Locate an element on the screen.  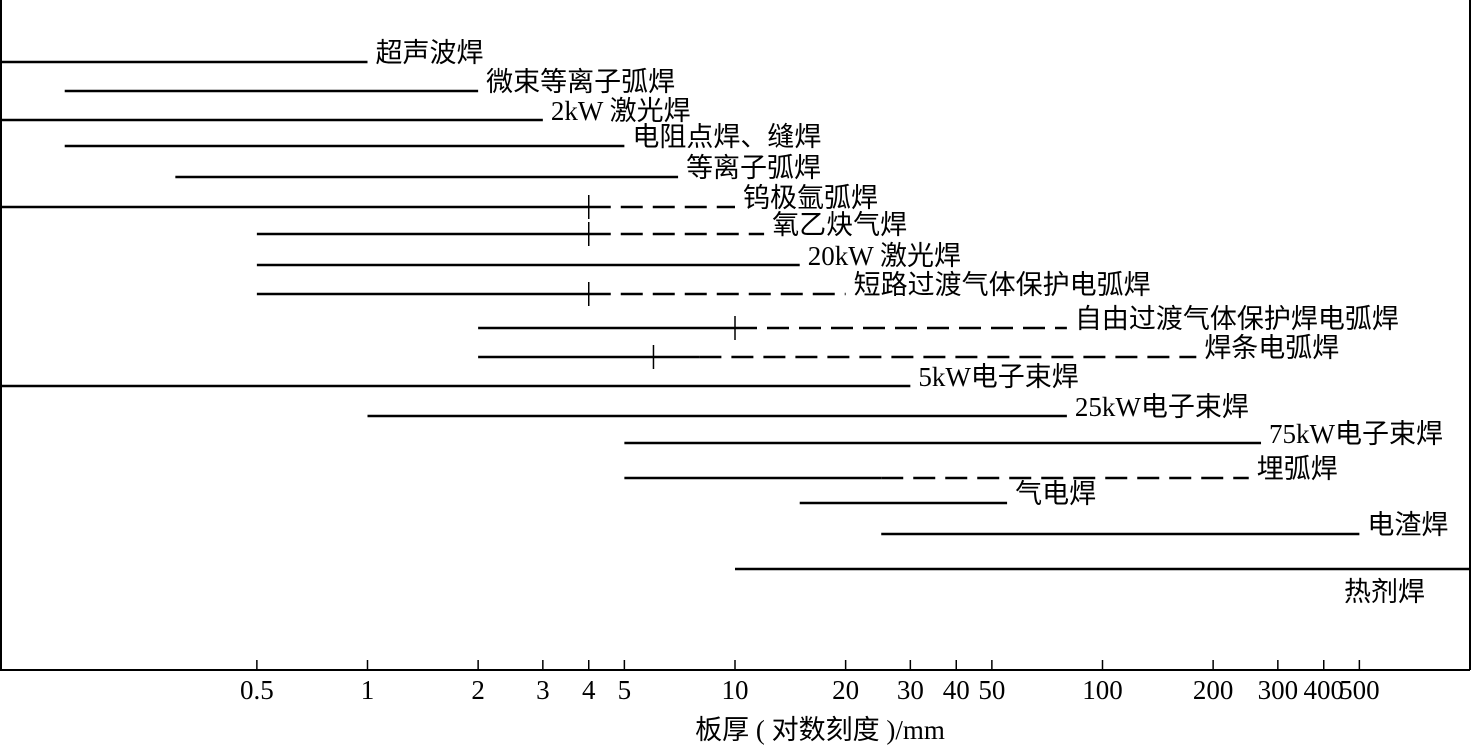
x-tick-label: 30 is located at coordinates (910, 690).